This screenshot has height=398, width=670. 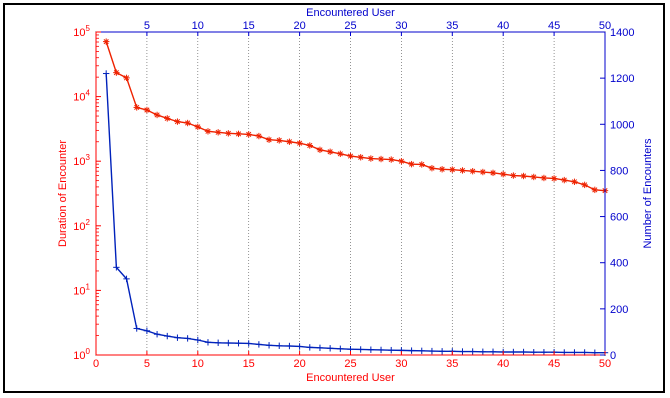 What do you see at coordinates (452, 26) in the screenshot?
I see `x-tick-label-top: 35` at bounding box center [452, 26].